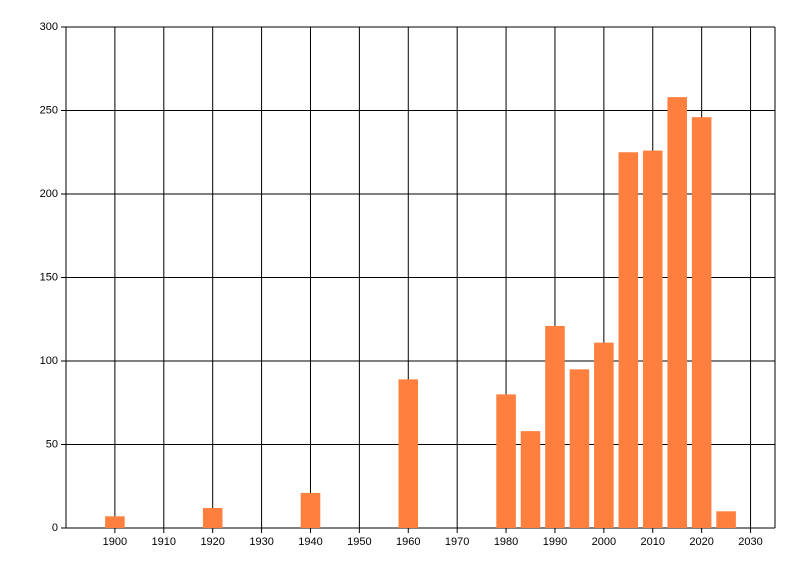  What do you see at coordinates (750, 542) in the screenshot?
I see `x-tick-label: 2030` at bounding box center [750, 542].